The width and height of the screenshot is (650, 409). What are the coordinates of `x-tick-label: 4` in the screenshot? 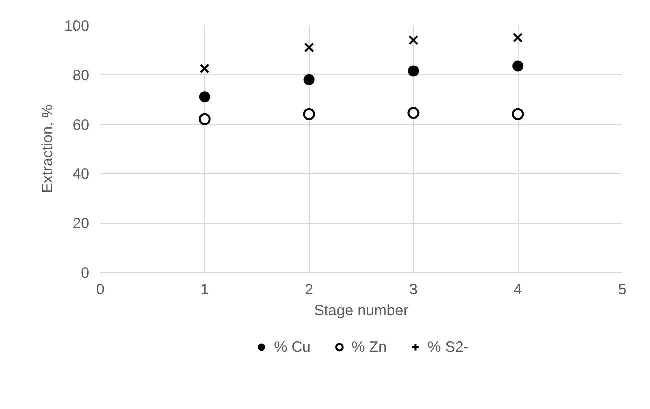 It's located at (518, 290).